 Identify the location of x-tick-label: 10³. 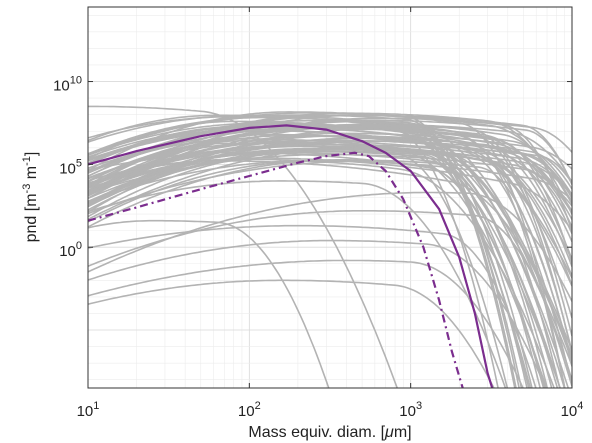
(410, 410).